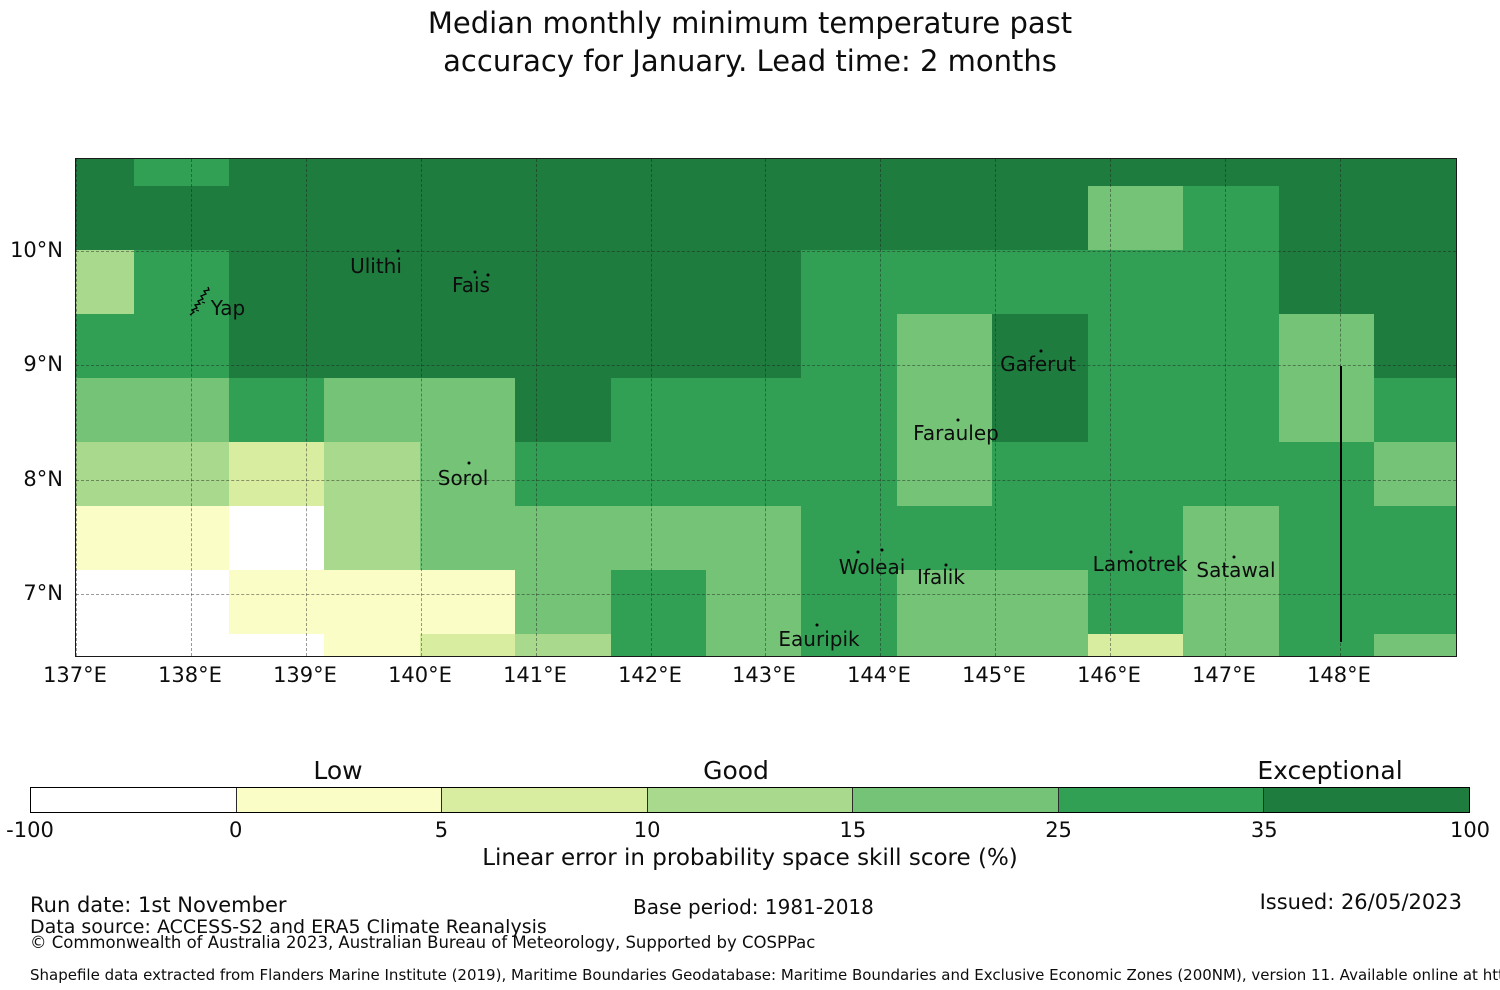 The width and height of the screenshot is (1500, 990). I want to click on footer-base-period: Base period: 1981-2018, so click(753, 907).